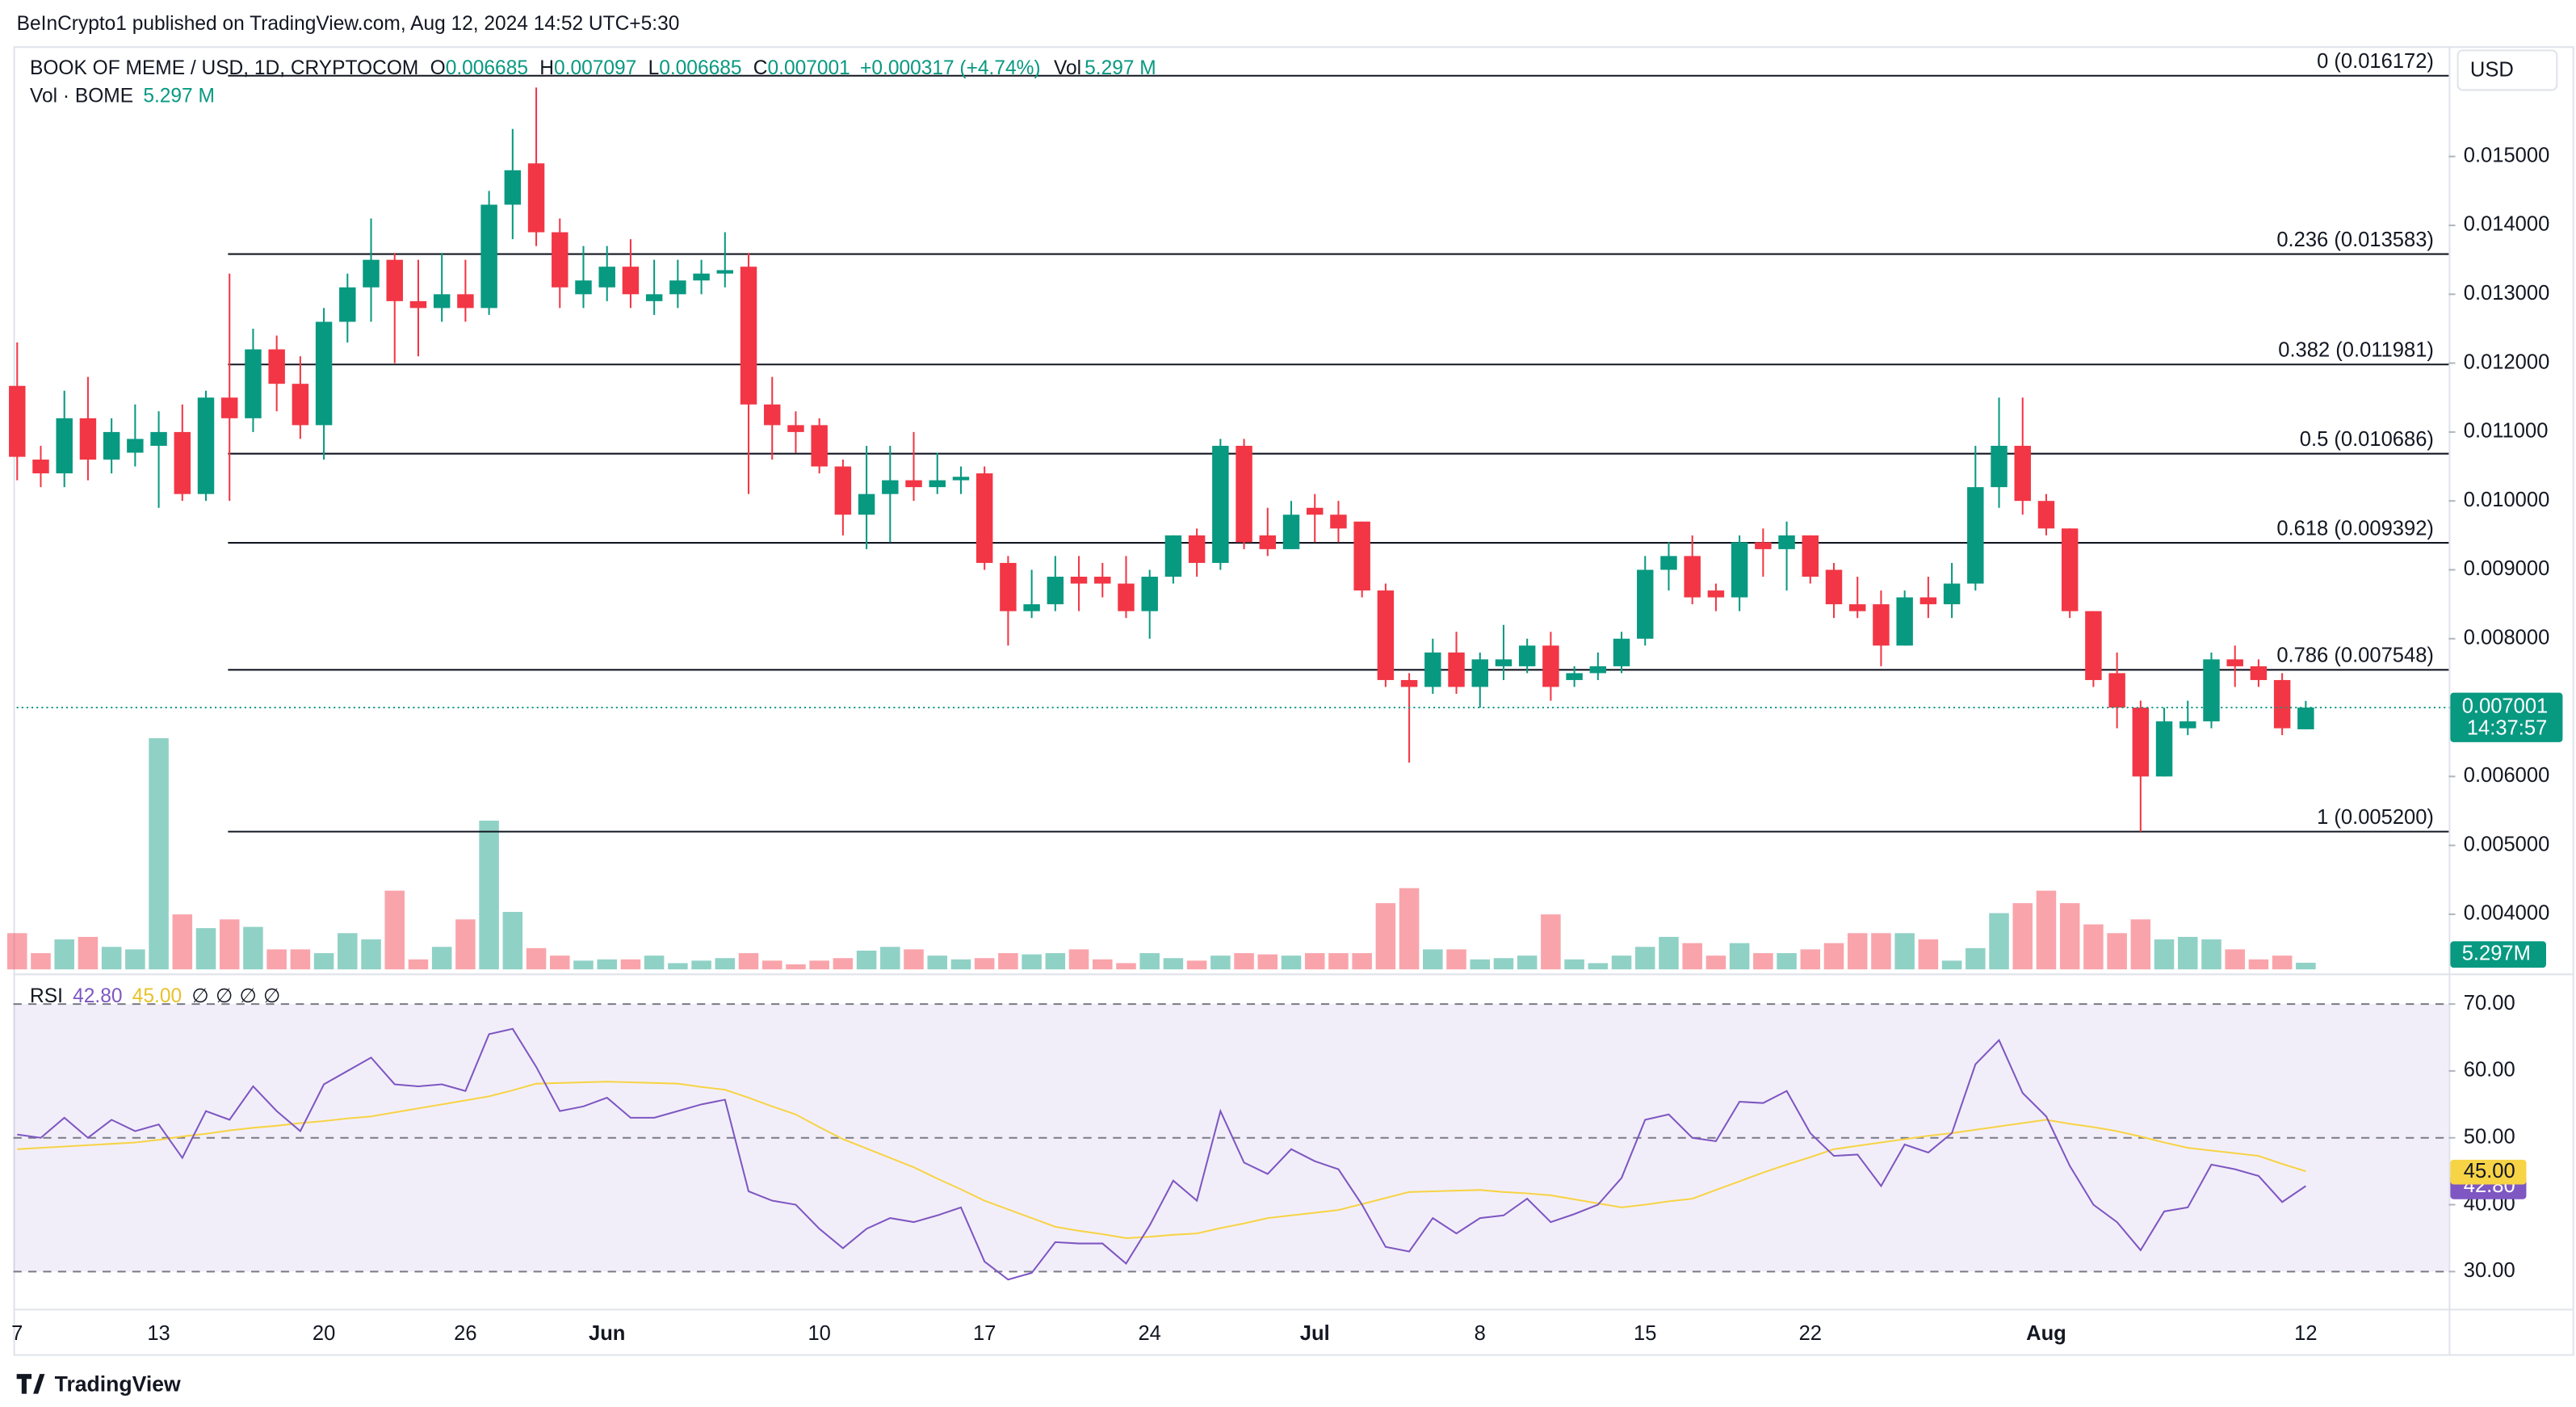  Describe the element at coordinates (2507, 500) in the screenshot. I see `y-tick-label: 0.010000` at that location.